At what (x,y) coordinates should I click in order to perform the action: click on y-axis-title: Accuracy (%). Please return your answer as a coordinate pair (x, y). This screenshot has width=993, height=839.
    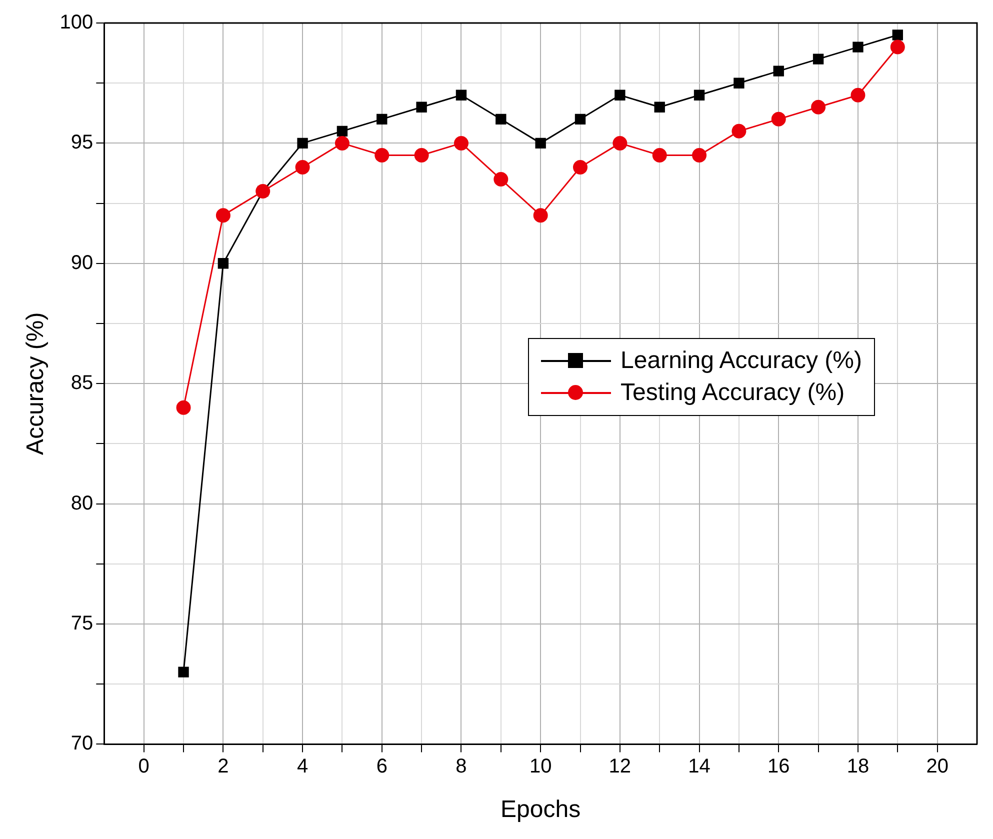
    Looking at the image, I should click on (36, 383).